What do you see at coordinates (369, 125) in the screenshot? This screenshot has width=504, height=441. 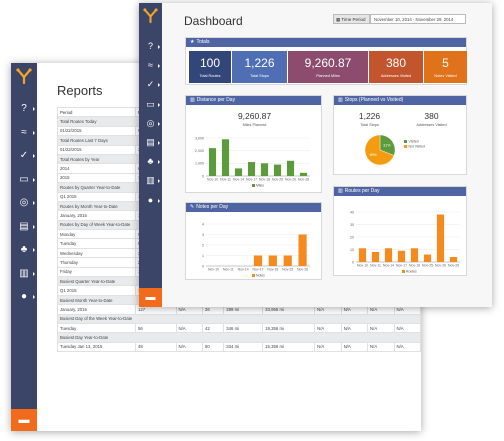 I see `planned-stops-label: Total Stops` at bounding box center [369, 125].